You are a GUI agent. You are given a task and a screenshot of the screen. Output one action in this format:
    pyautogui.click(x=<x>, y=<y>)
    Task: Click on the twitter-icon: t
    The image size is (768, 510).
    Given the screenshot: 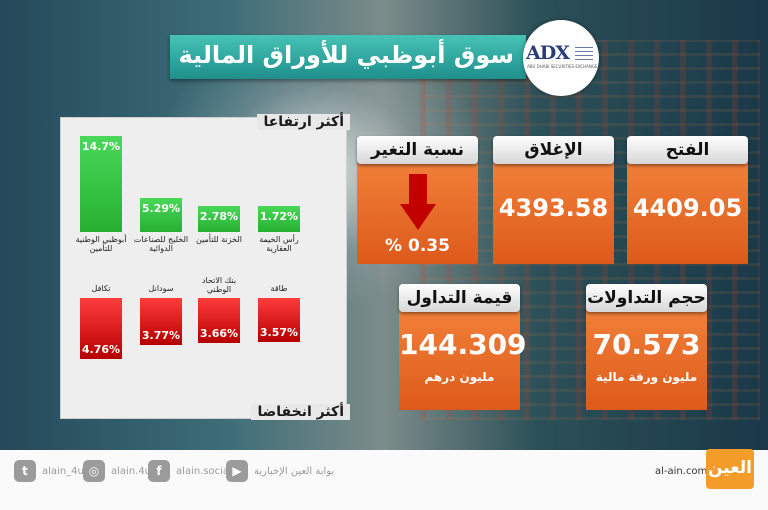 What is the action you would take?
    pyautogui.click(x=25, y=471)
    